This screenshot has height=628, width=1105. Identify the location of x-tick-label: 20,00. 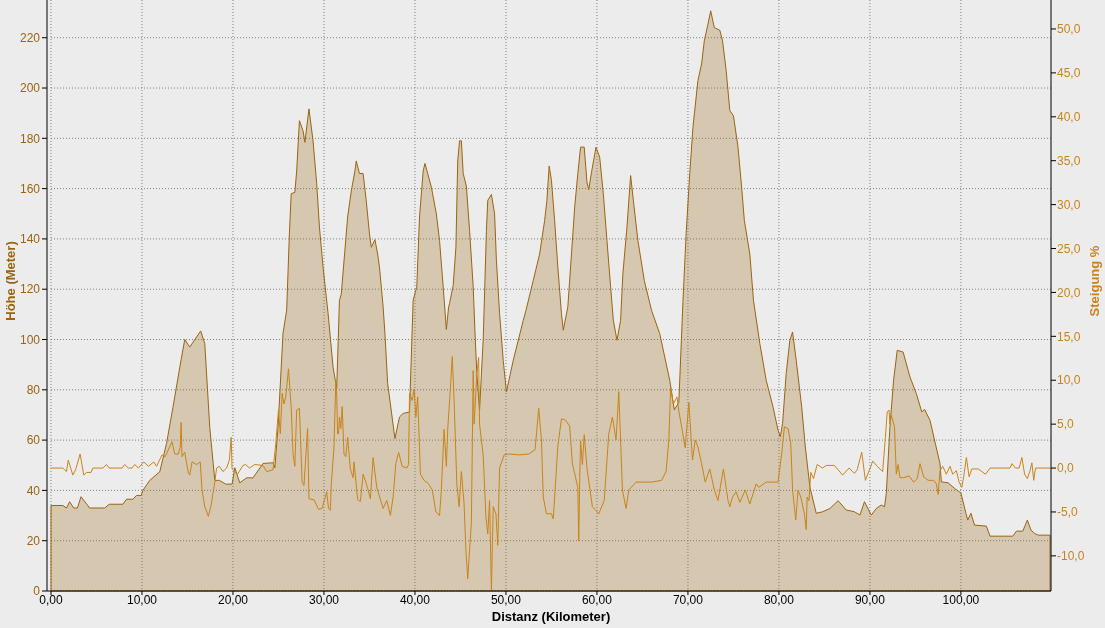
(233, 600).